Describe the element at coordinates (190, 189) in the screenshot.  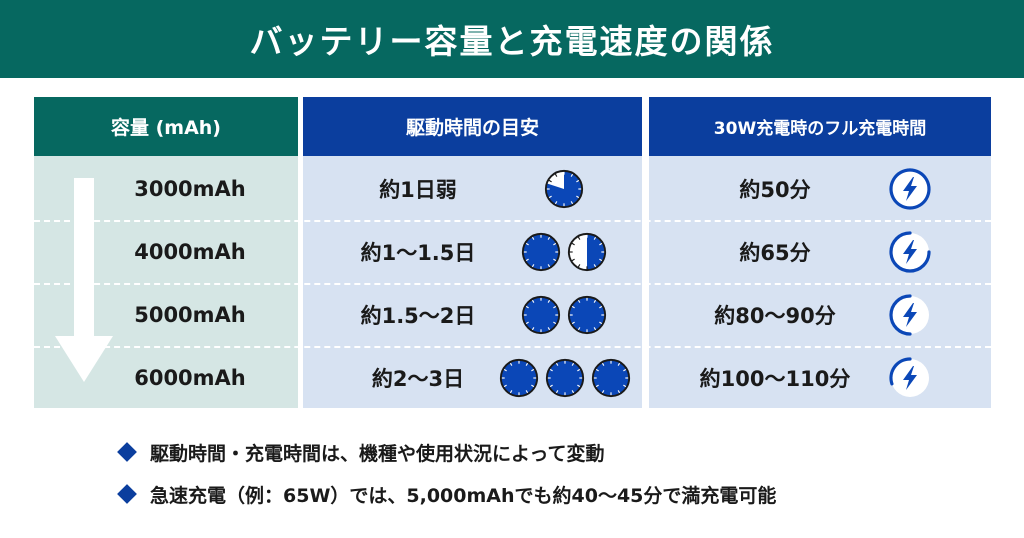
I see `capacity-cell: 3000mAh` at that location.